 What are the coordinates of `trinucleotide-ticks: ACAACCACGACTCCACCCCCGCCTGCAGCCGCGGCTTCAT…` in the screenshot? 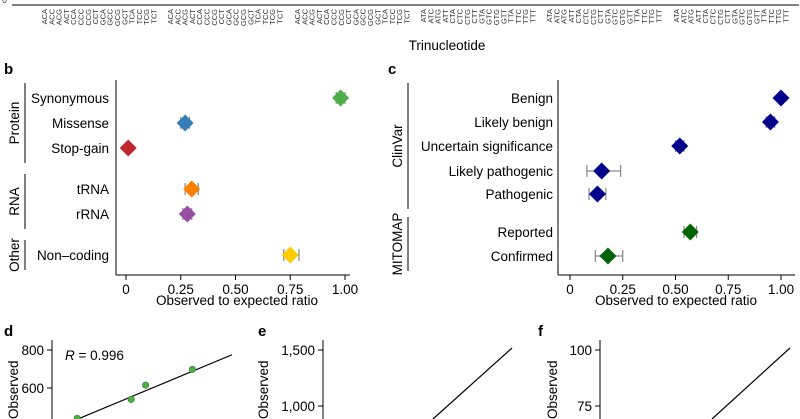 It's located at (415, 17).